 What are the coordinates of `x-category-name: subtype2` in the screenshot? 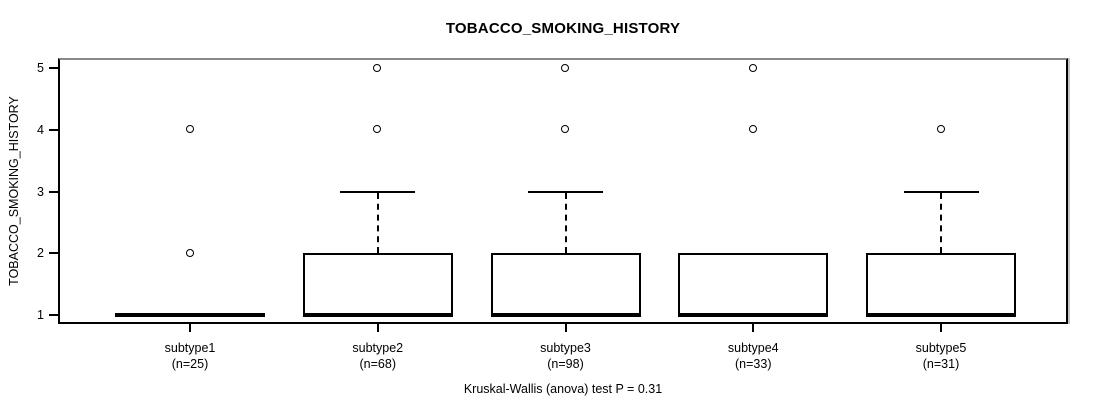 It's located at (378, 348).